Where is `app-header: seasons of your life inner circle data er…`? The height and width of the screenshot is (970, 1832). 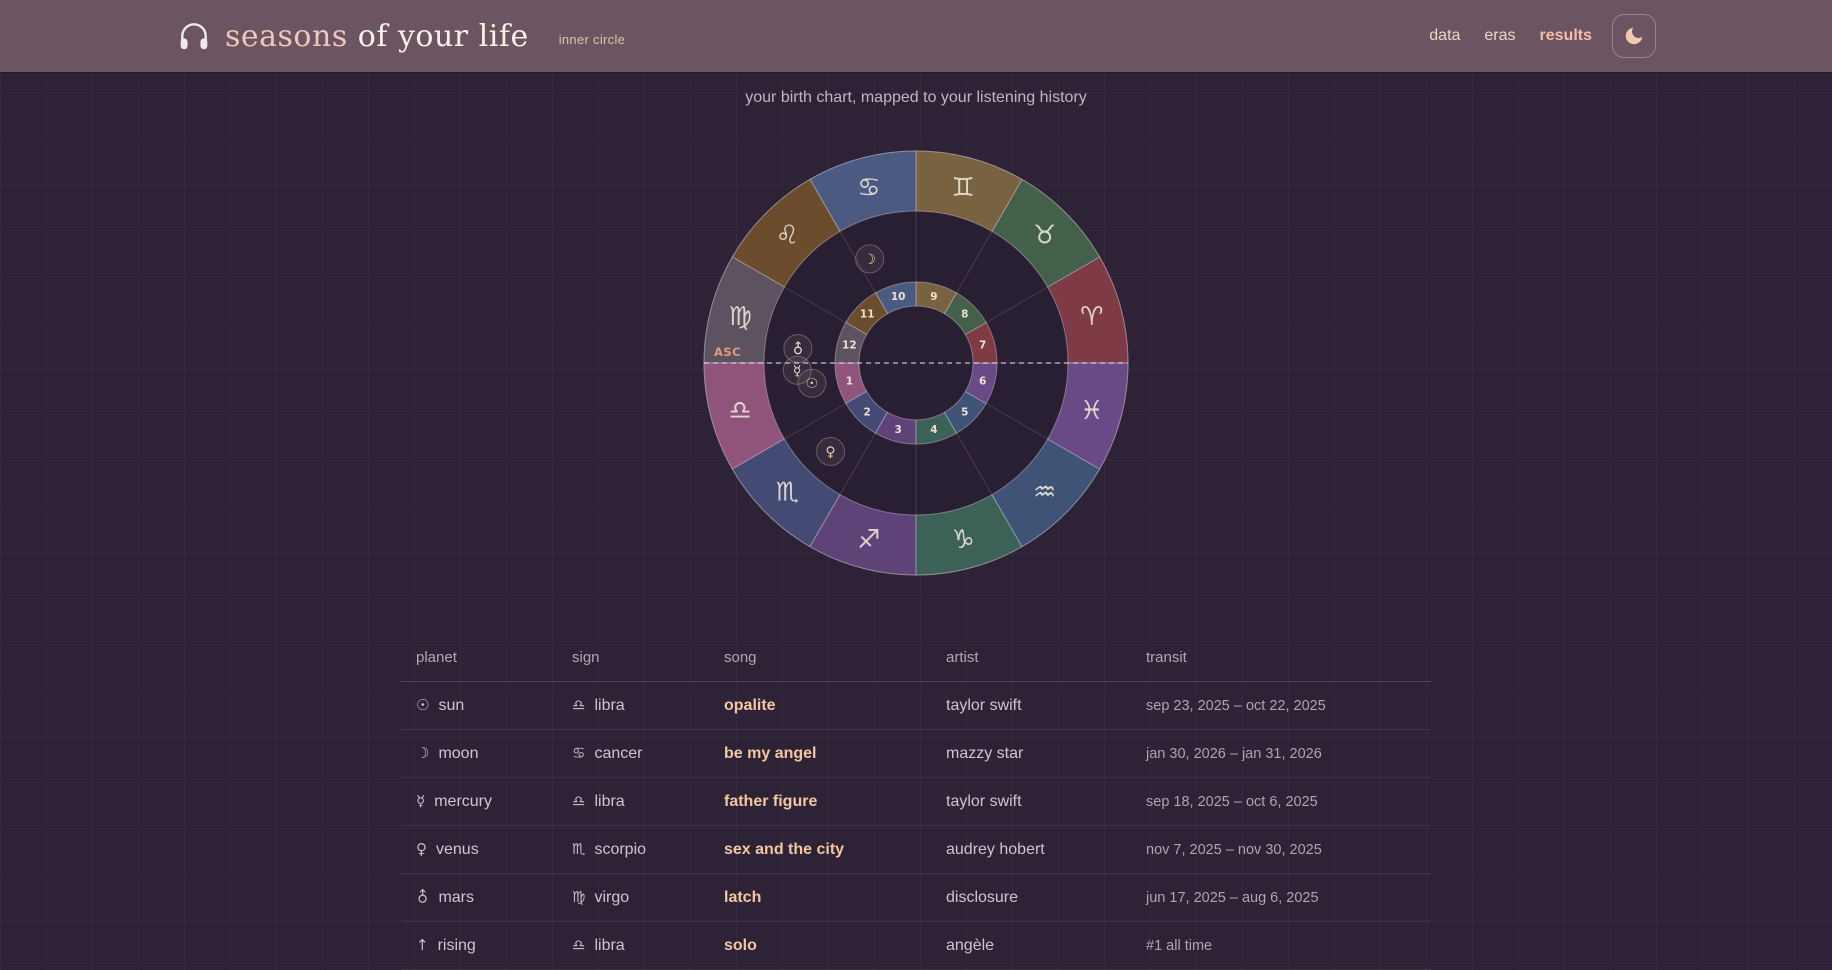 app-header: seasons of your life inner circle data er… is located at coordinates (916, 36).